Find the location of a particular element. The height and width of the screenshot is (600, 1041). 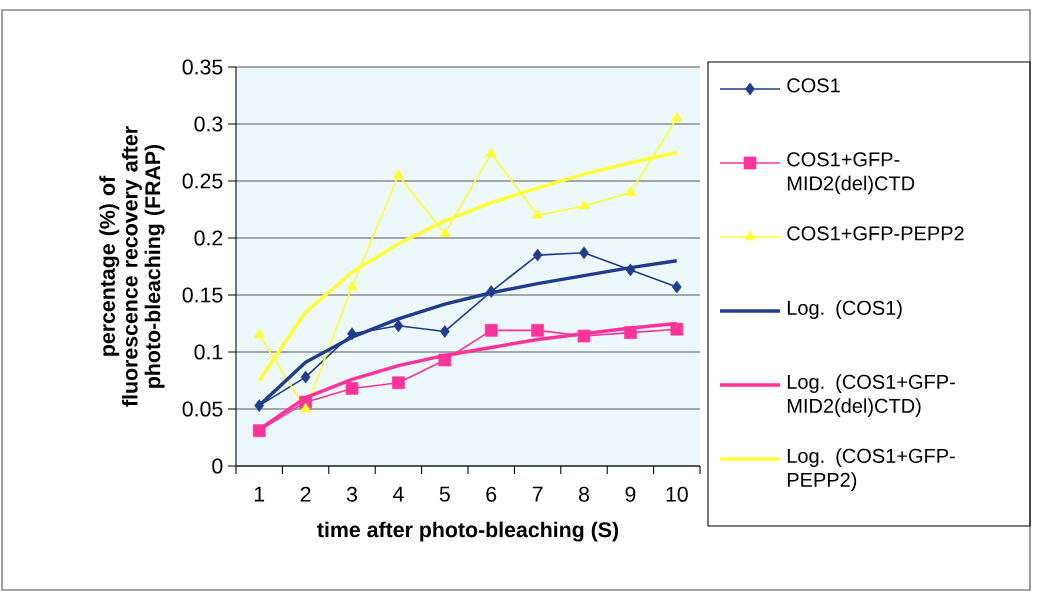

x-tick-label: 8 is located at coordinates (584, 494).